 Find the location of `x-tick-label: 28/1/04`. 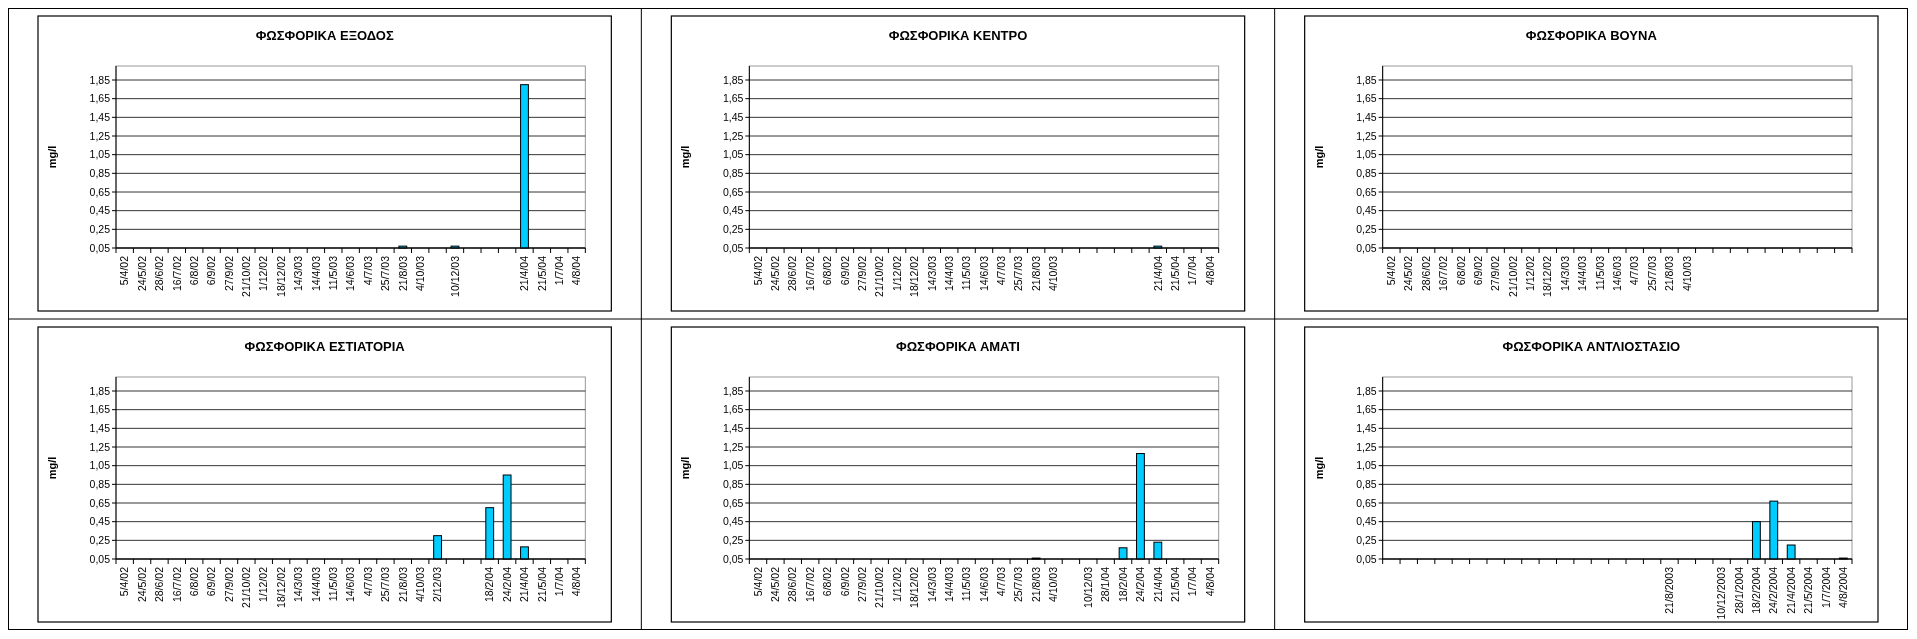

x-tick-label: 28/1/04 is located at coordinates (1105, 584).